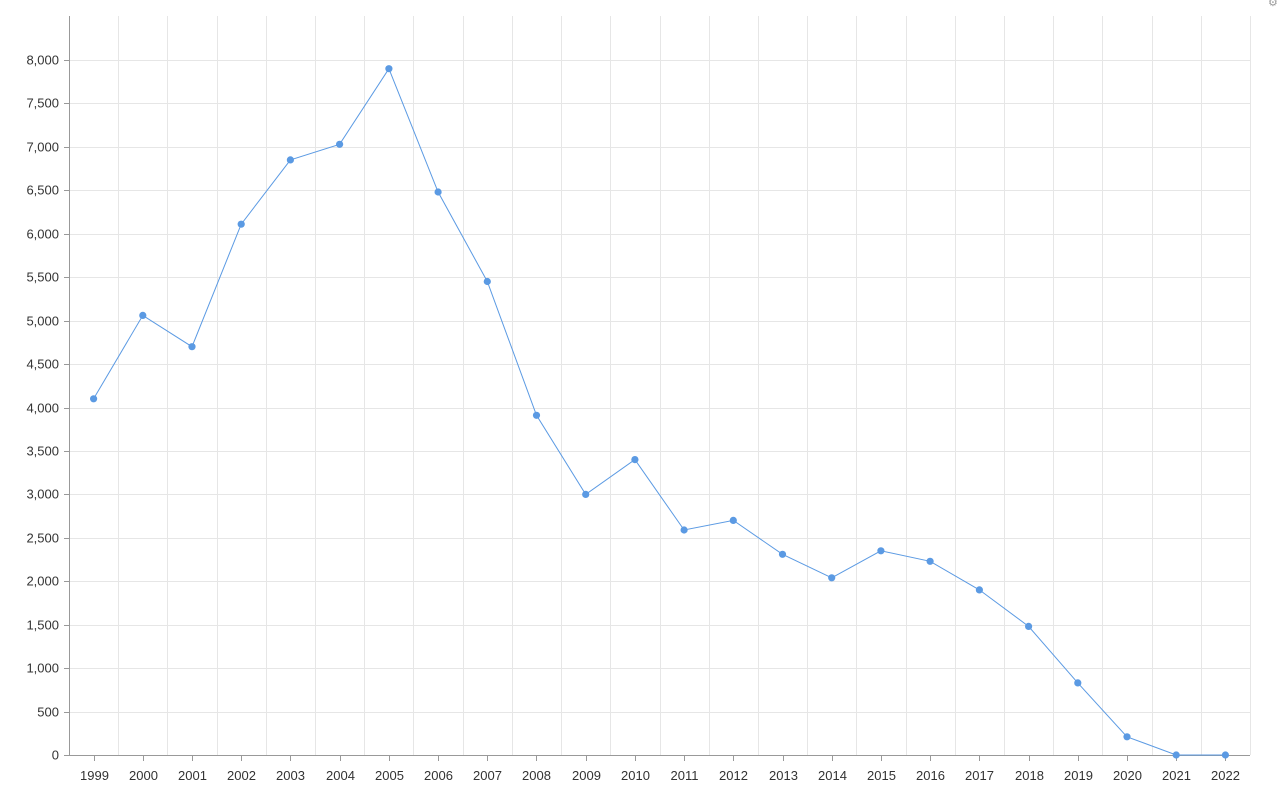 This screenshot has height=795, width=1280. I want to click on x-tick-label: 2017, so click(979, 775).